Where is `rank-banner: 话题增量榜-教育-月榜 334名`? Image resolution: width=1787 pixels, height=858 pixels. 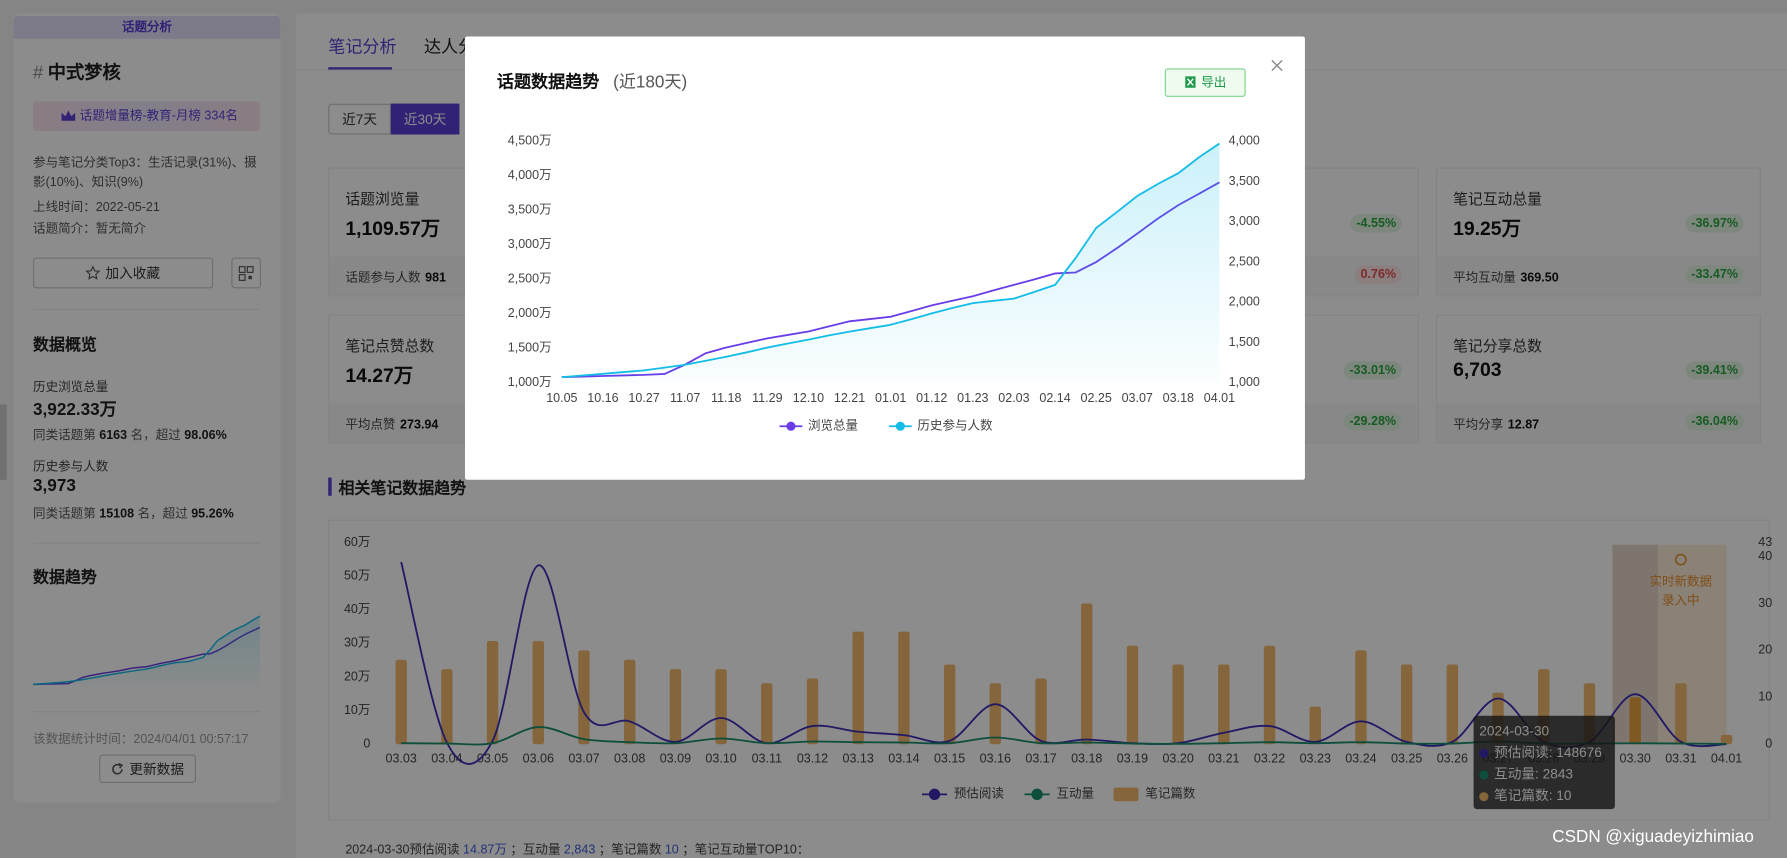 rank-banner: 话题增量榜-教育-月榜 334名 is located at coordinates (146, 116).